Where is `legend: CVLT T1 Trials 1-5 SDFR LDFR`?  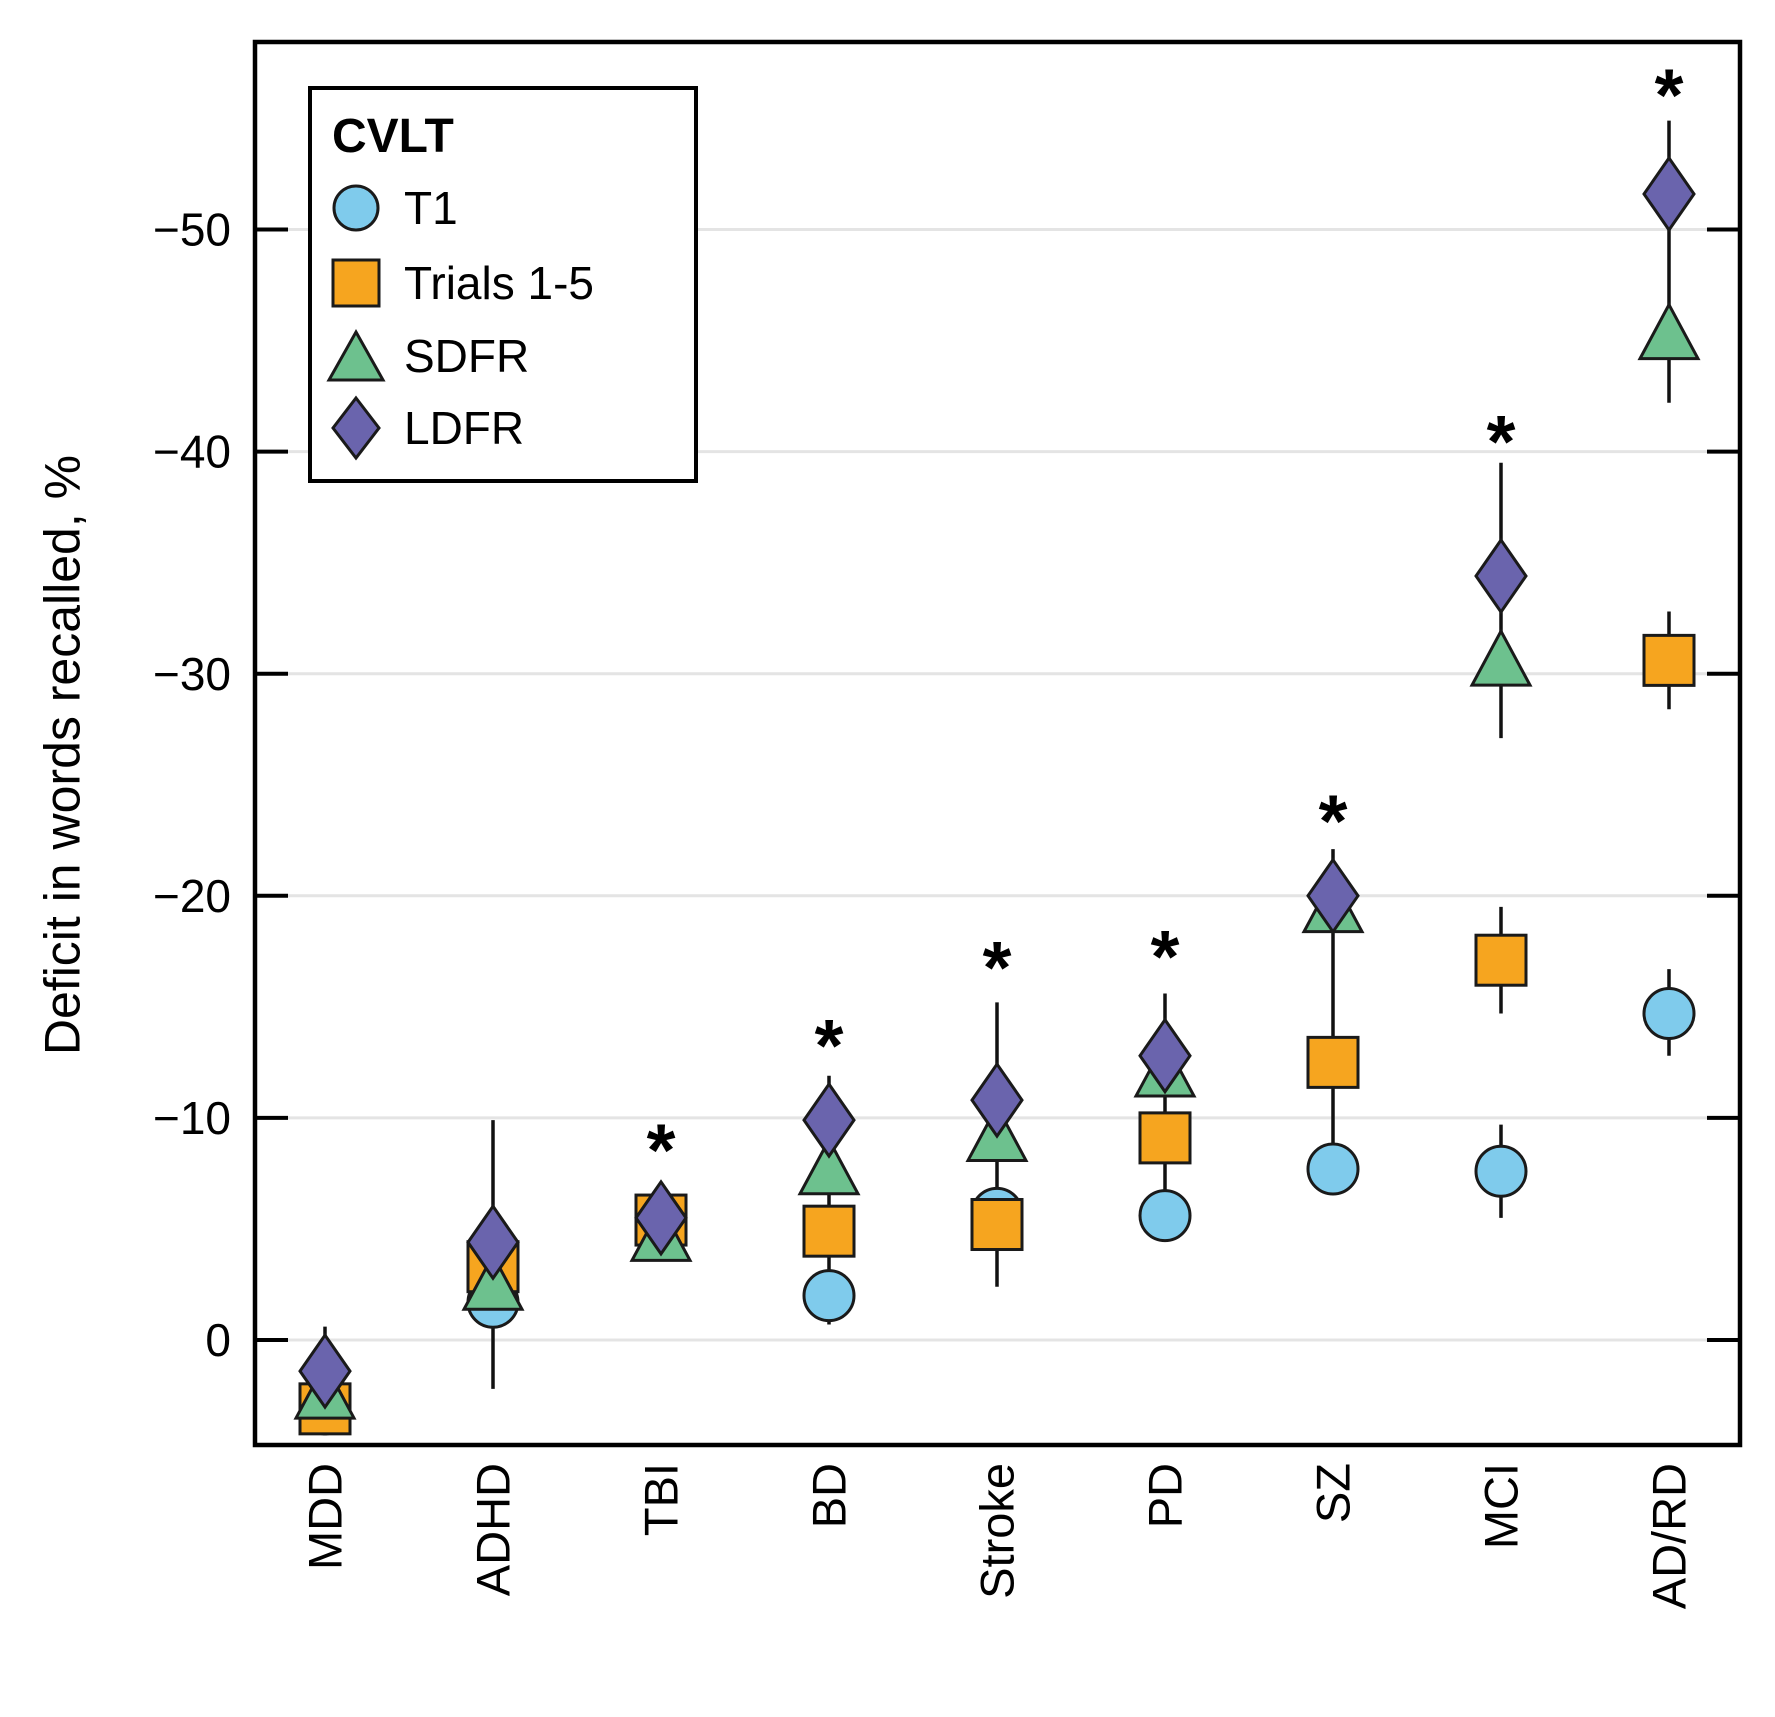
legend: CVLT T1 Trials 1-5 SDFR LDFR is located at coordinates (503, 284).